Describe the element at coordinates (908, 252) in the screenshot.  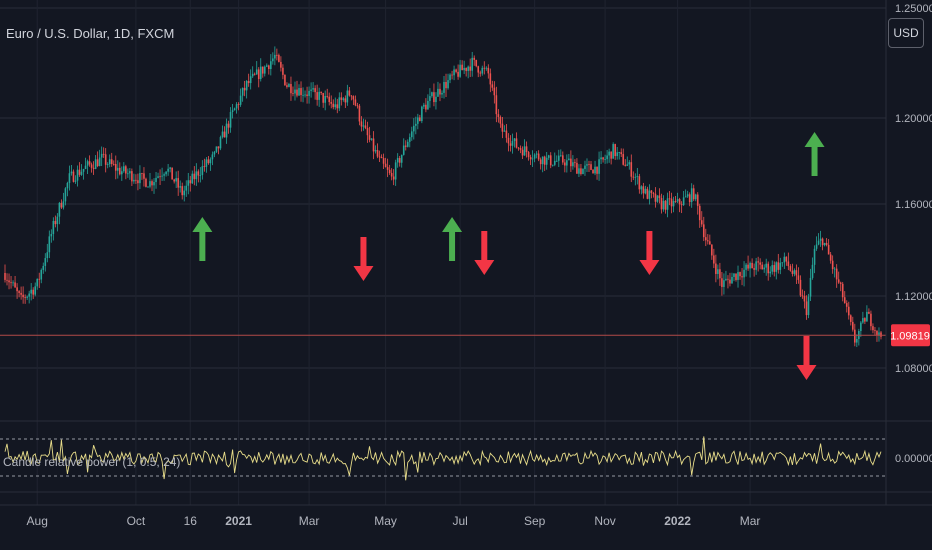
I see `price-axis: 1.25000 1.20000 1.16000 1.12000 1.08000` at that location.